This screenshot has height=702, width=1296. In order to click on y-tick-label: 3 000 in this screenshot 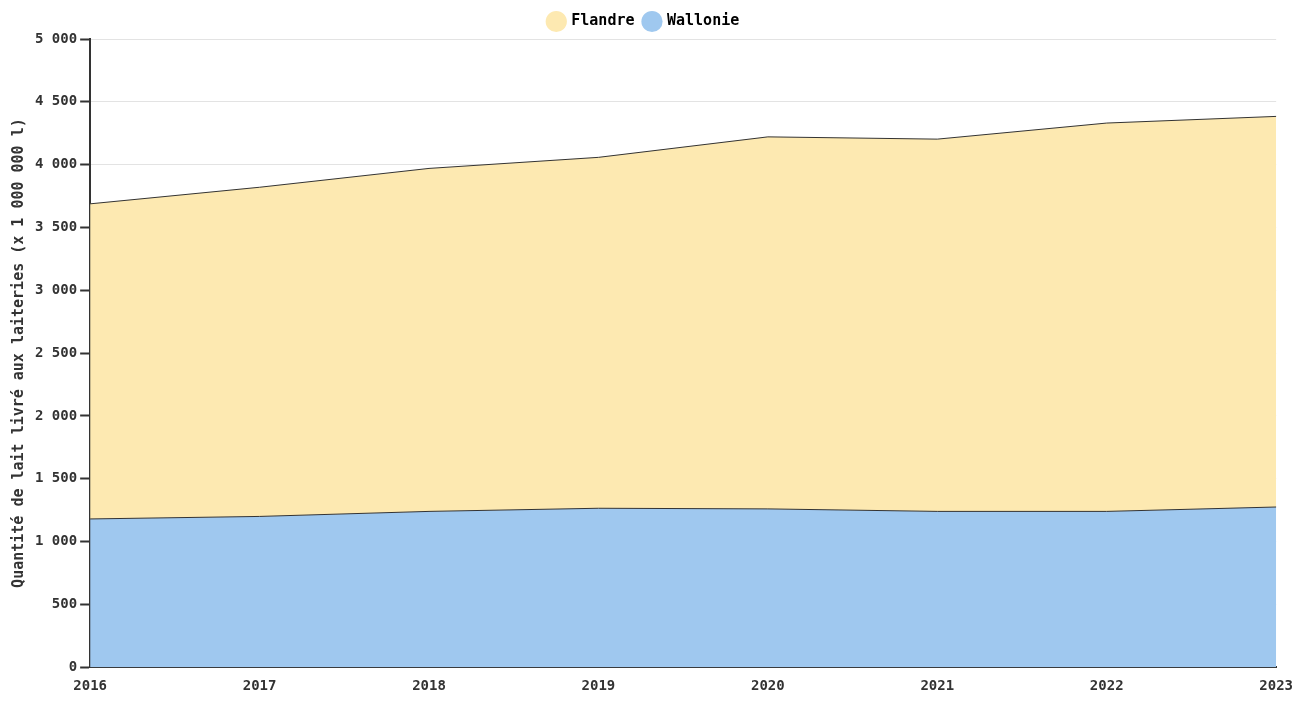, I will do `click(56, 288)`.